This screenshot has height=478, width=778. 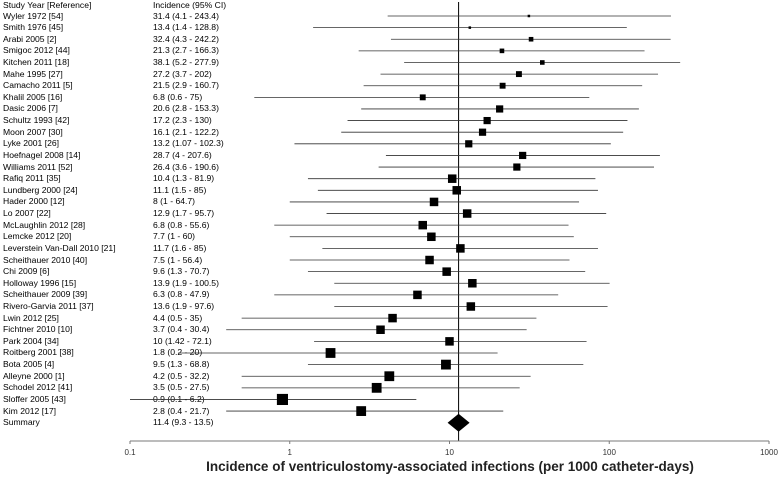 I want to click on study-label: Smigoc 2012 [44], so click(x=36, y=50).